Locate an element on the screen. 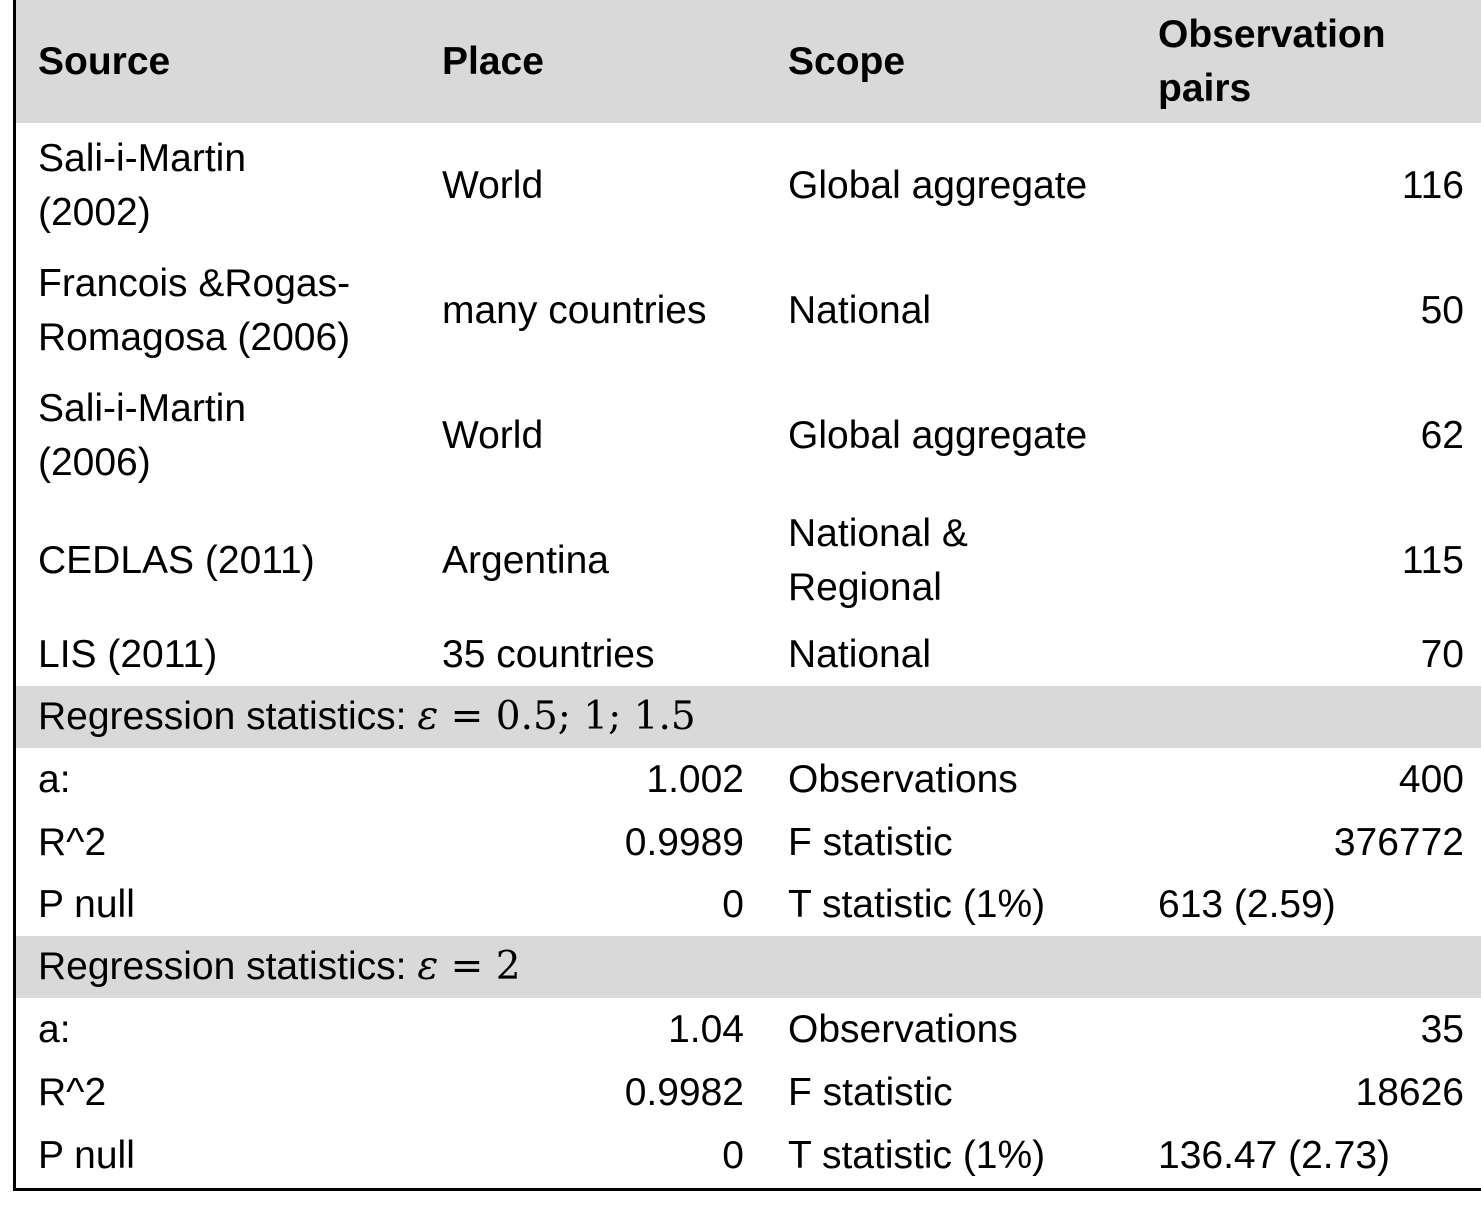 The image size is (1481, 1220). pairs-cell: 62 is located at coordinates (1442, 435).